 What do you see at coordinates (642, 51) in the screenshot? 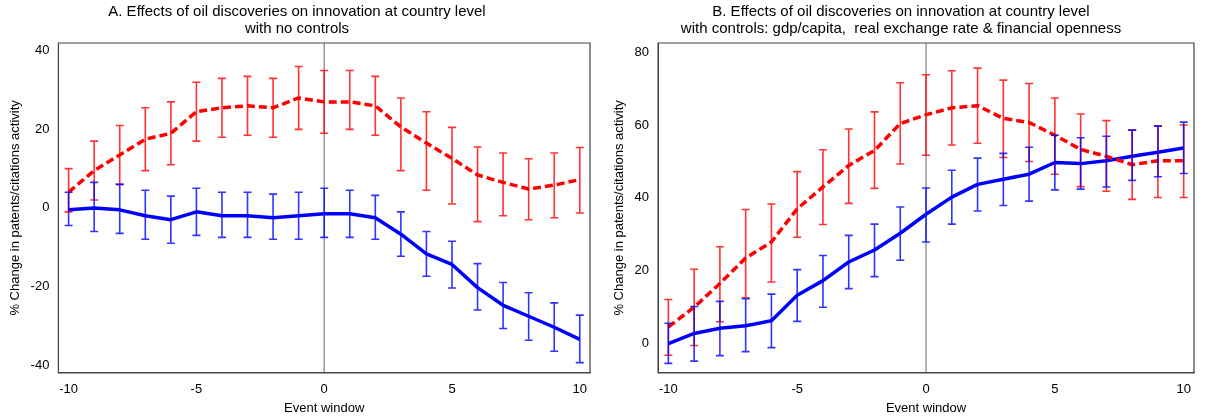
I see `y-tick-label: 80` at bounding box center [642, 51].